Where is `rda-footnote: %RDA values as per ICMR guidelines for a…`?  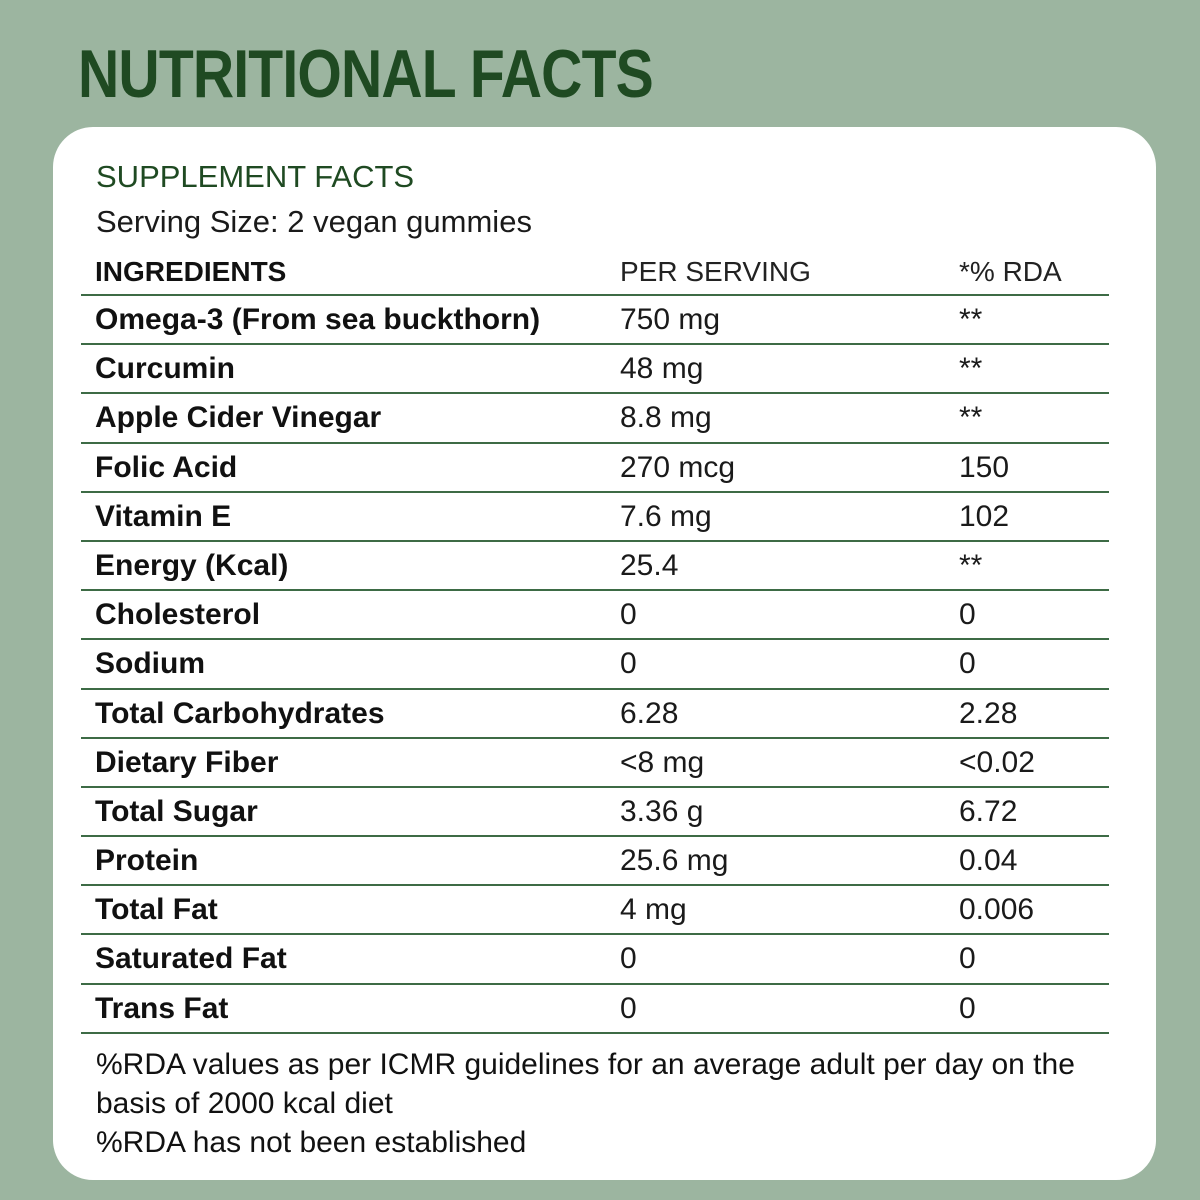
rda-footnote: %RDA values as per ICMR guidelines for a… is located at coordinates (585, 1084).